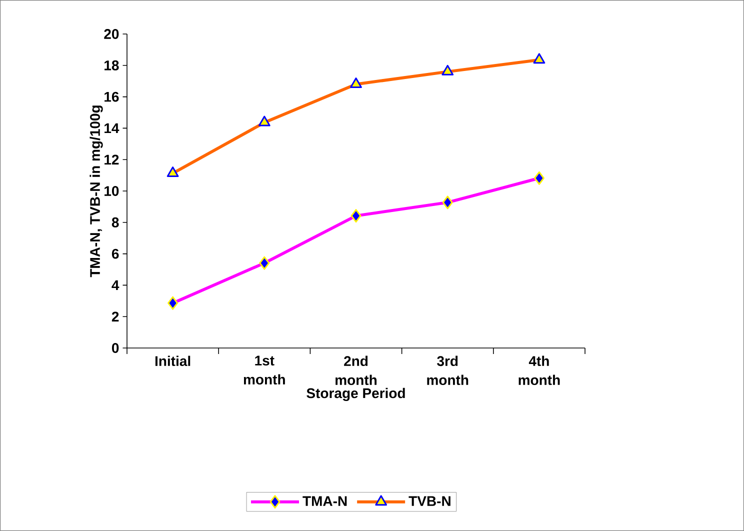 The height and width of the screenshot is (531, 744). Describe the element at coordinates (115, 348) in the screenshot. I see `y-tick-label: 0` at that location.